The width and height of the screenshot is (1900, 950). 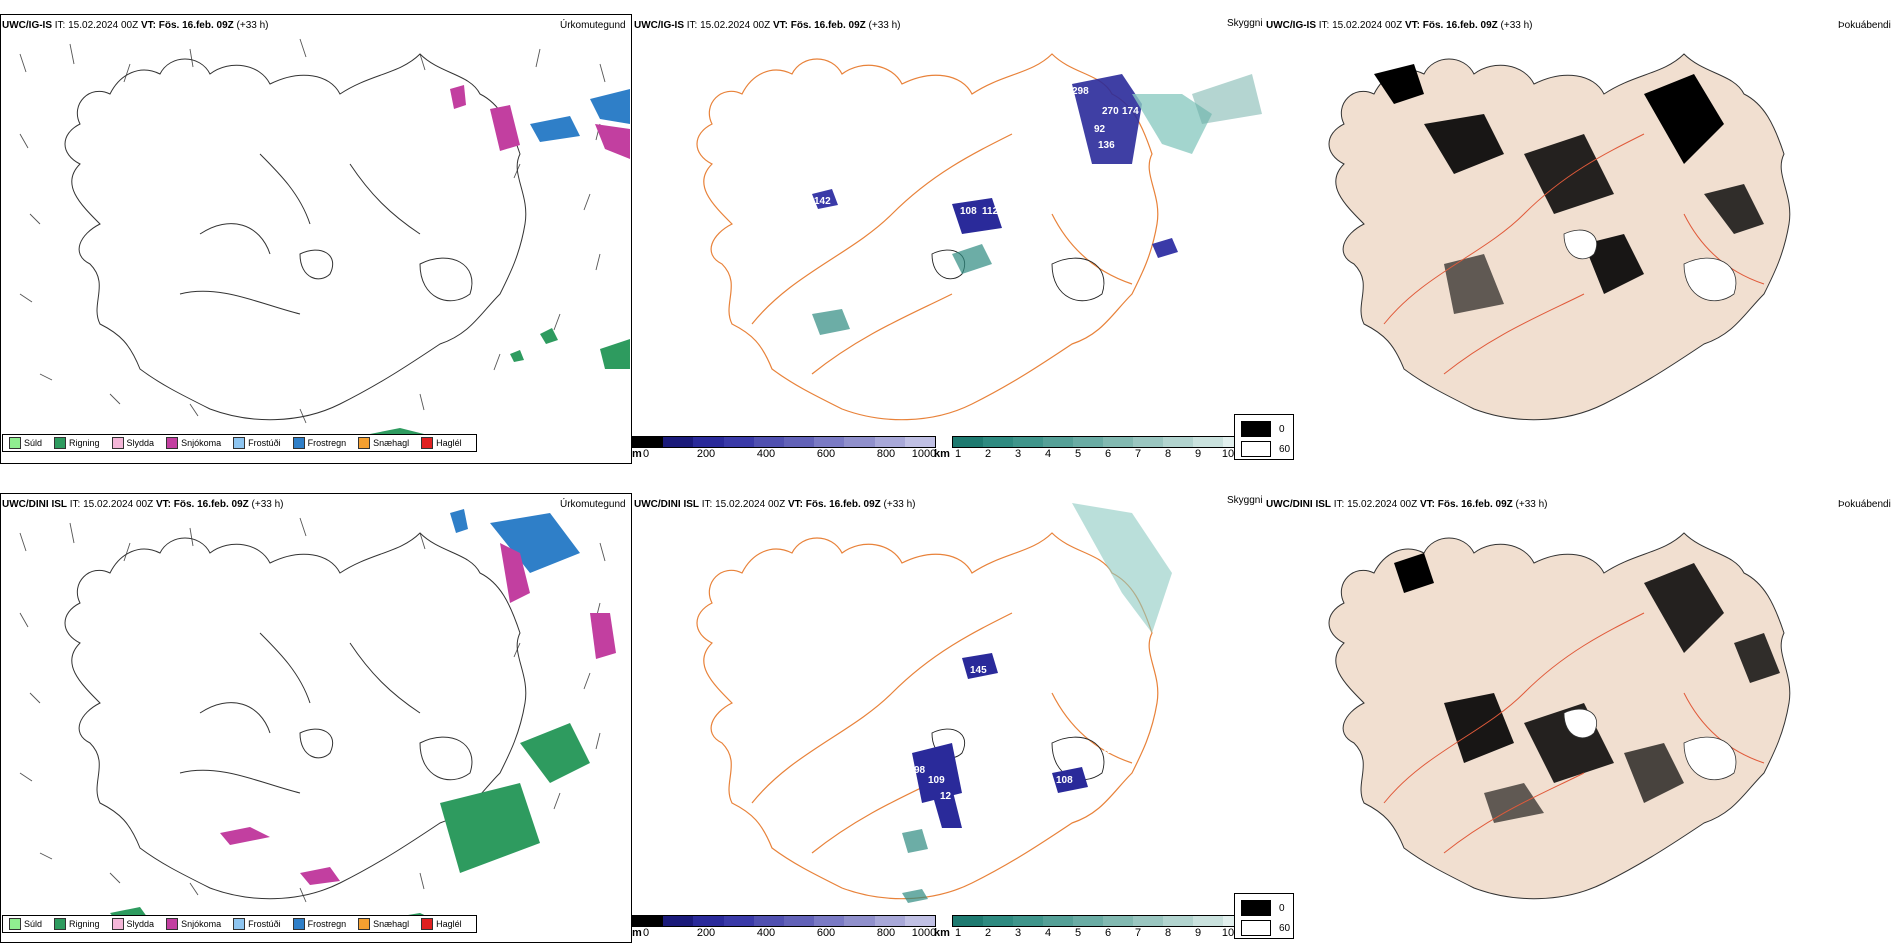 I want to click on marker-label: 109, so click(x=936, y=780).